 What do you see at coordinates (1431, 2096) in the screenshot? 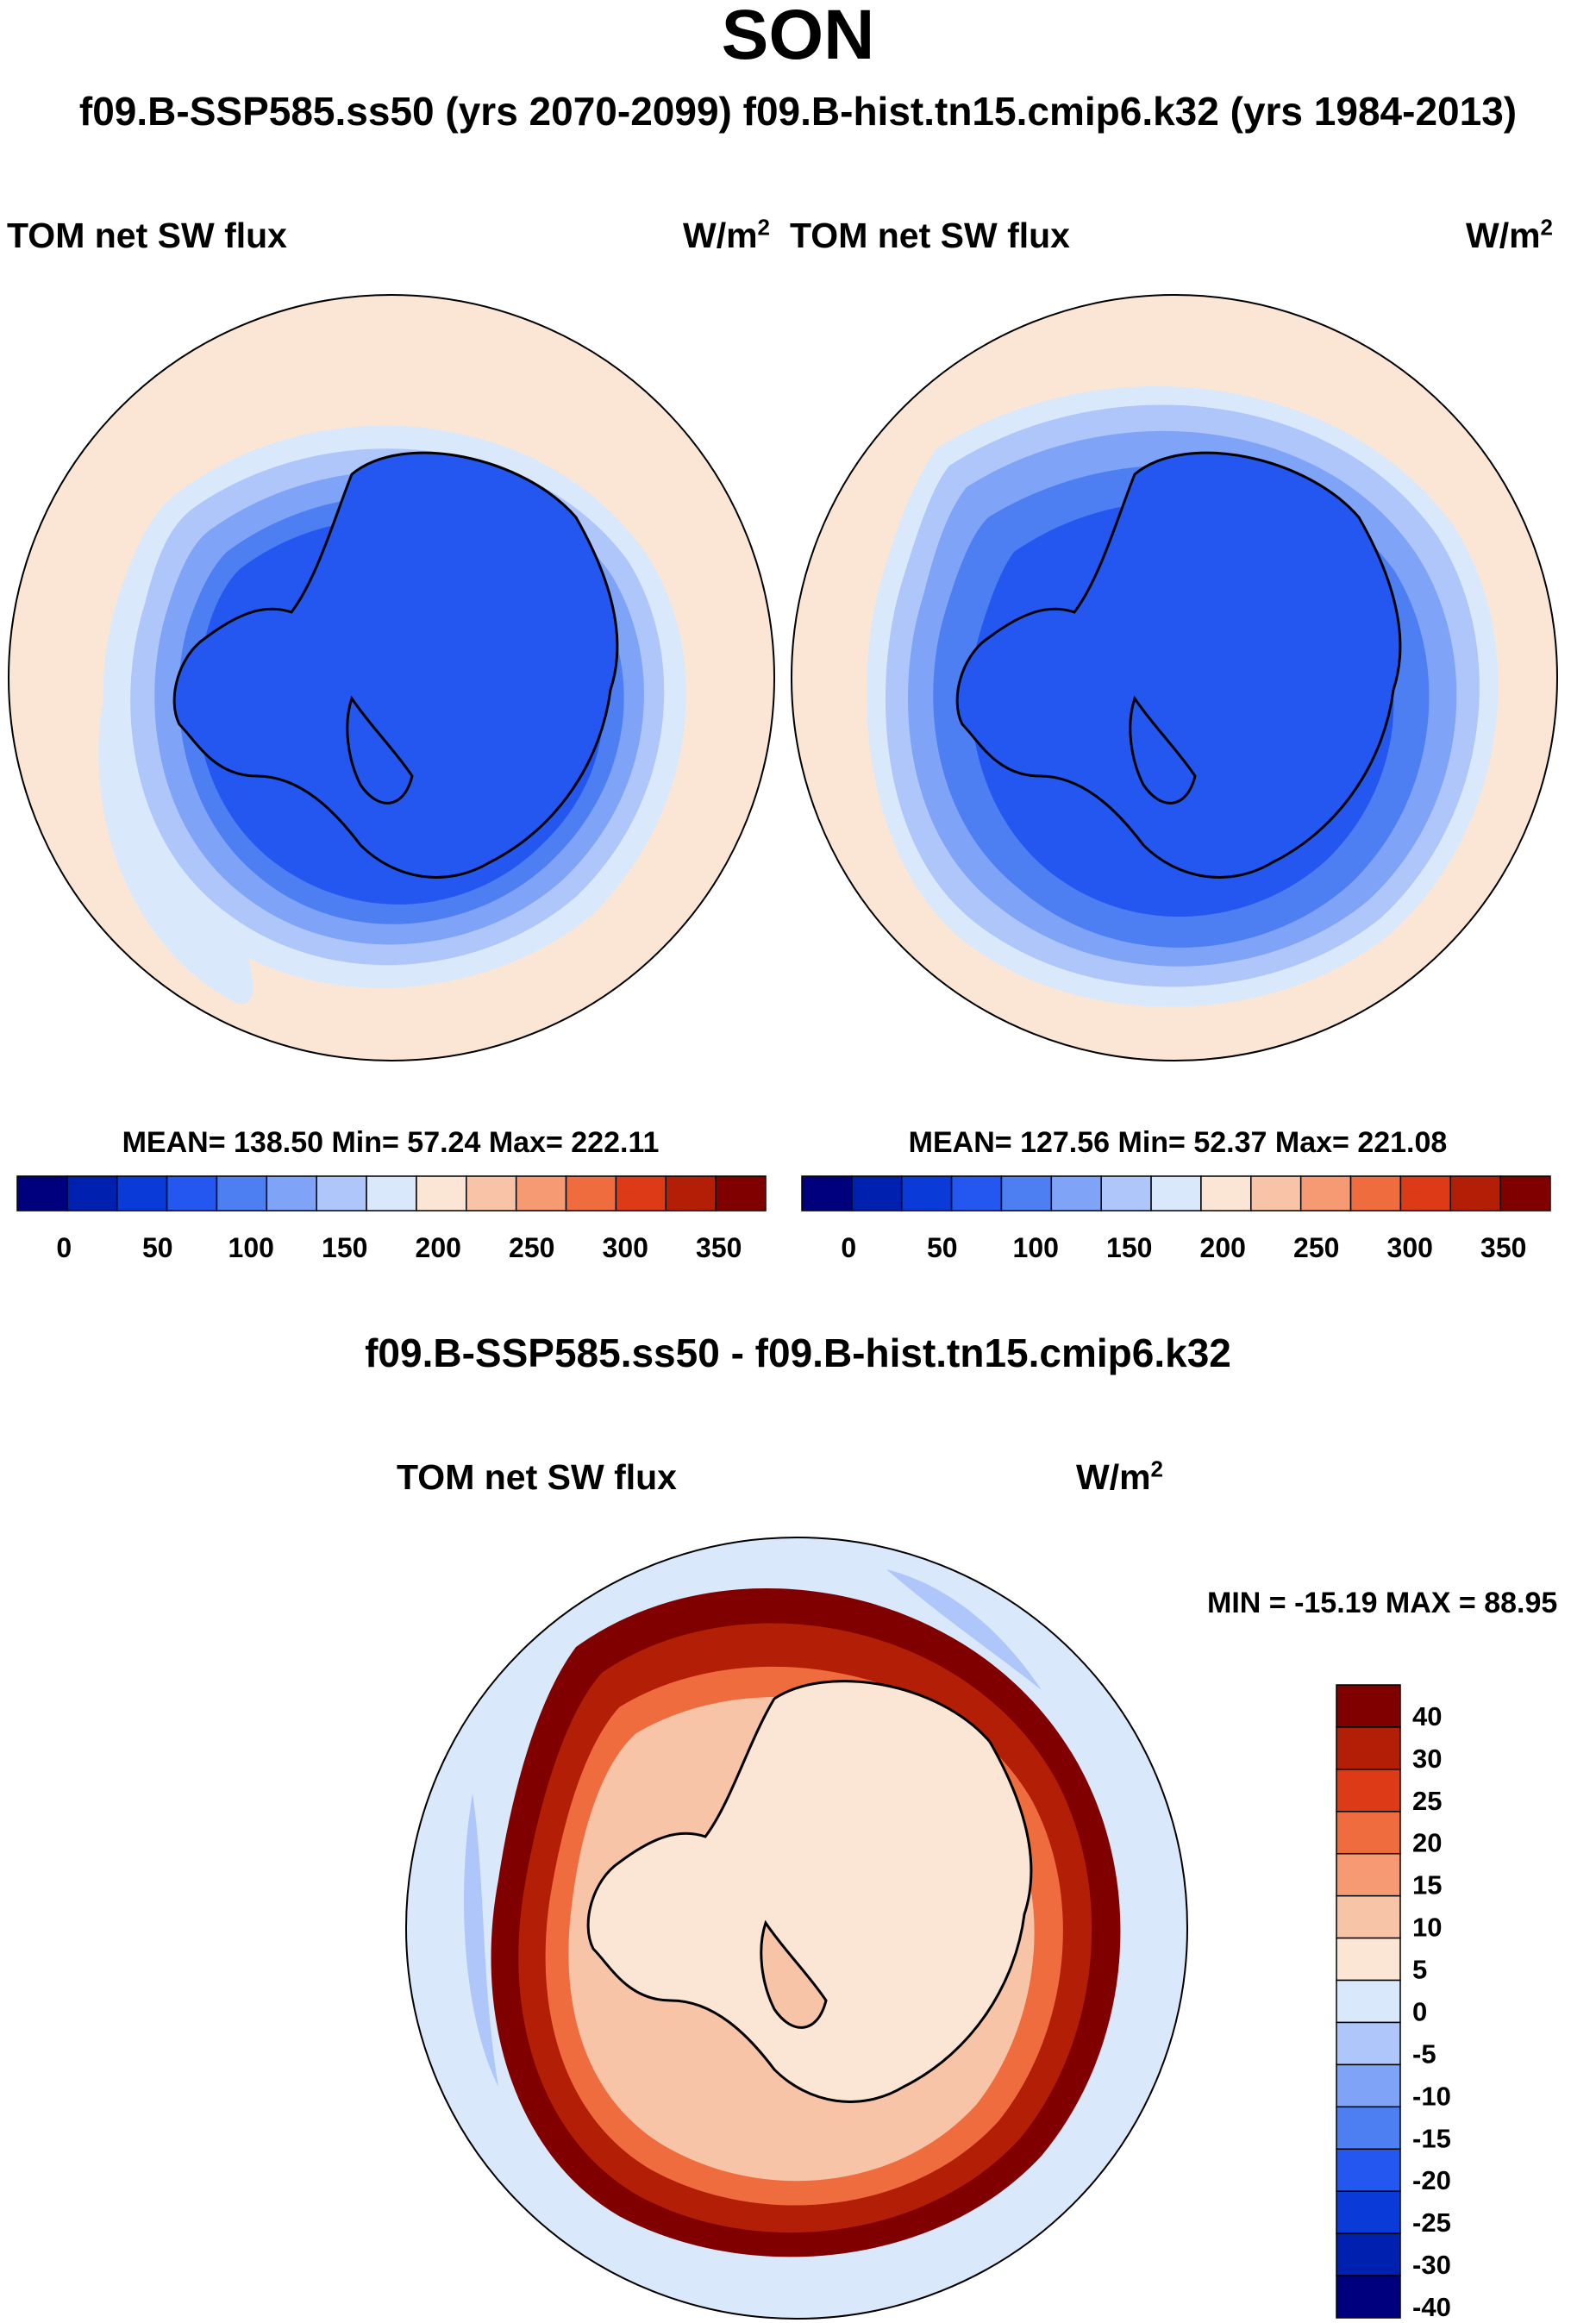
I see `diff-colorbar-label-9: -10` at bounding box center [1431, 2096].